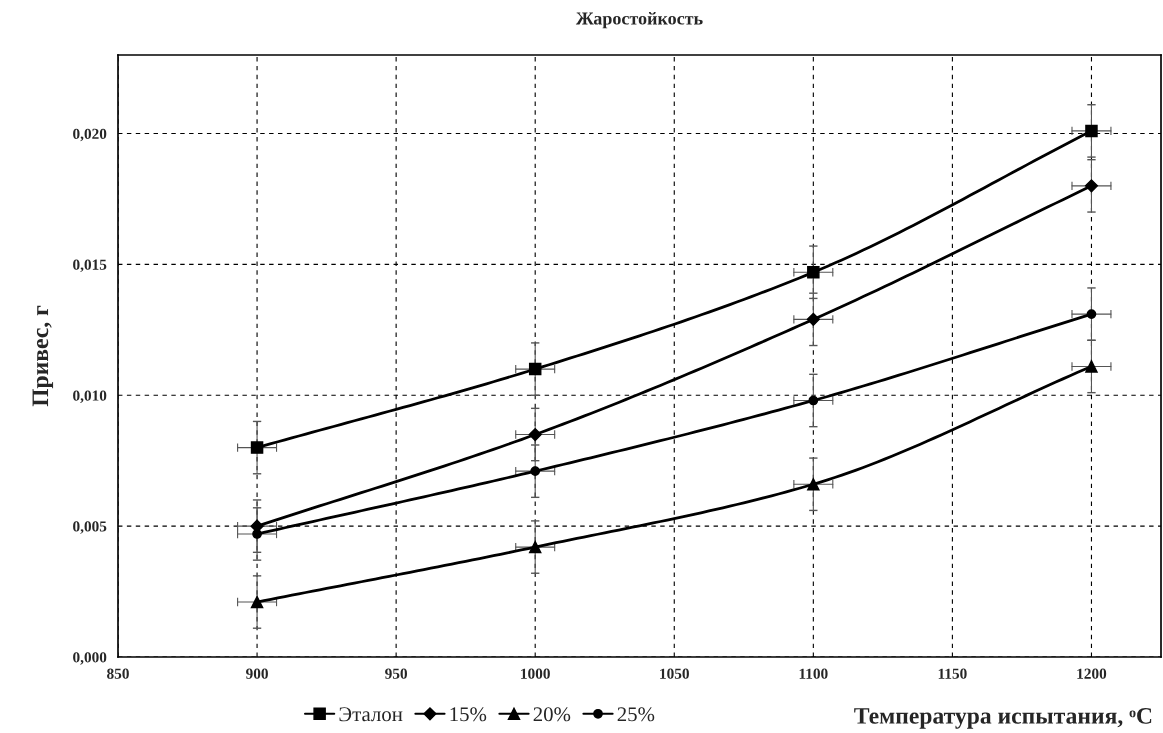 Image resolution: width=1163 pixels, height=733 pixels. I want to click on x-tick-label: 1000, so click(535, 673).